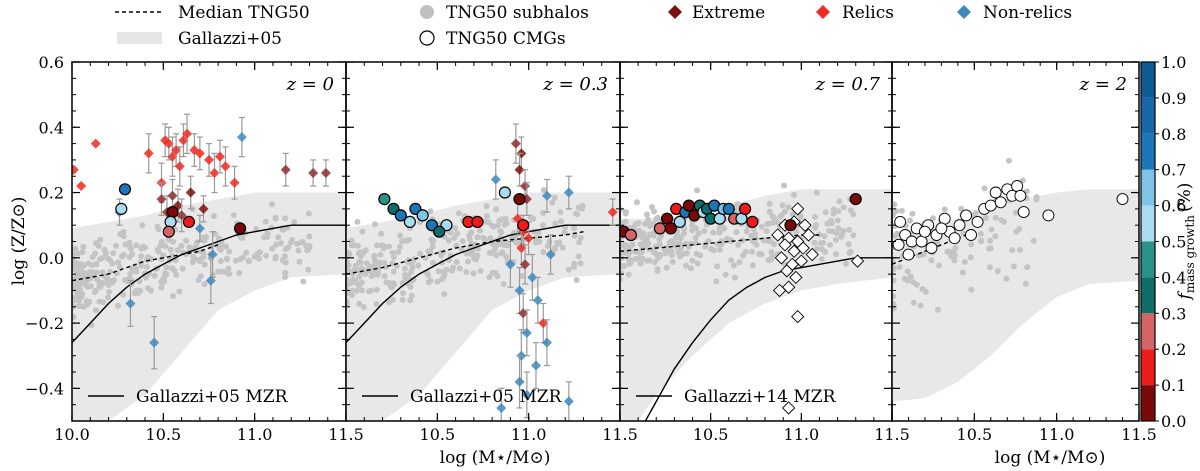  I want to click on x-tick-label: 11.5, so click(892, 434).